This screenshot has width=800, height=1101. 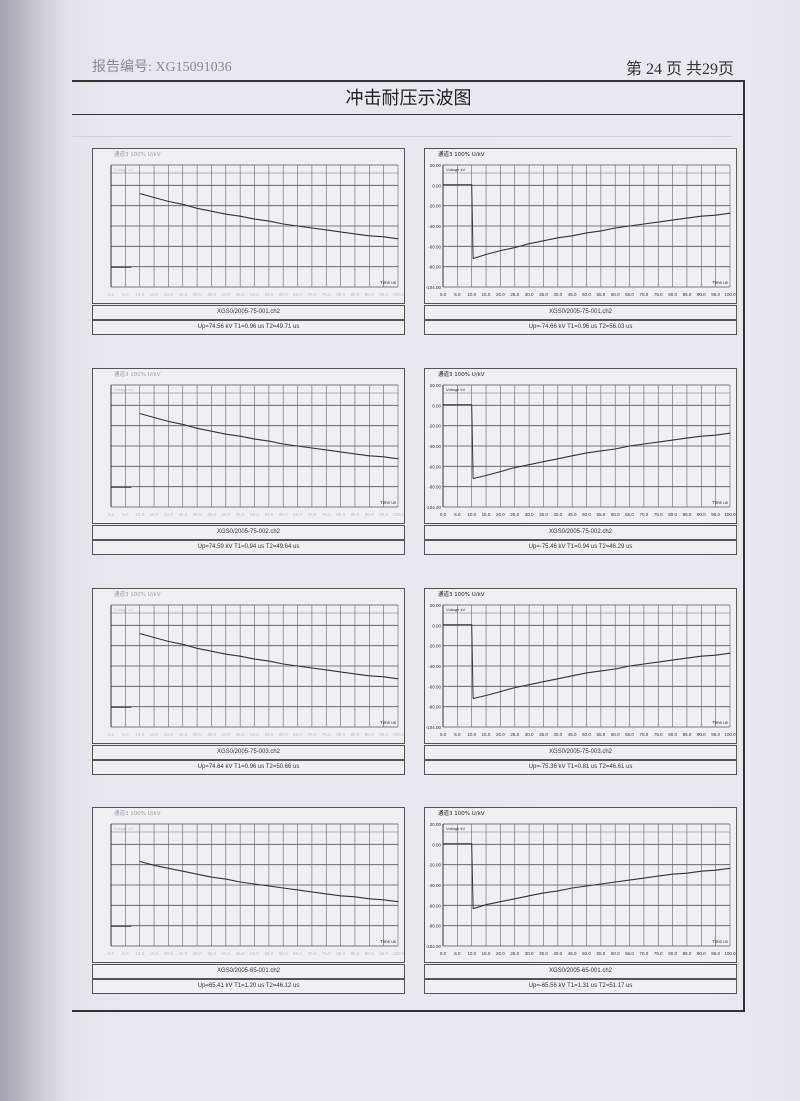 What do you see at coordinates (388, 282) in the screenshot?
I see `x-axis-label: Time us` at bounding box center [388, 282].